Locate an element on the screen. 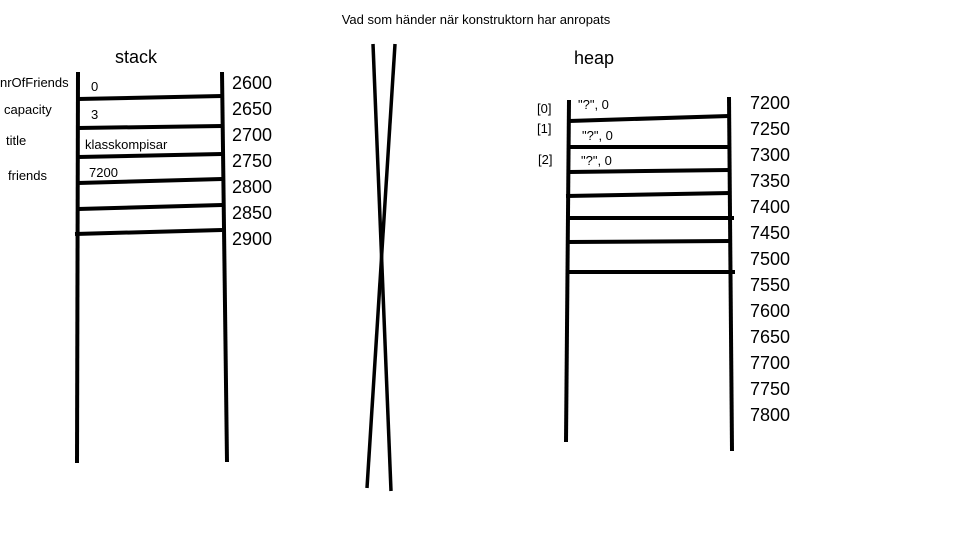 The height and width of the screenshot is (553, 978). heap-index-label: [1] is located at coordinates (544, 128).